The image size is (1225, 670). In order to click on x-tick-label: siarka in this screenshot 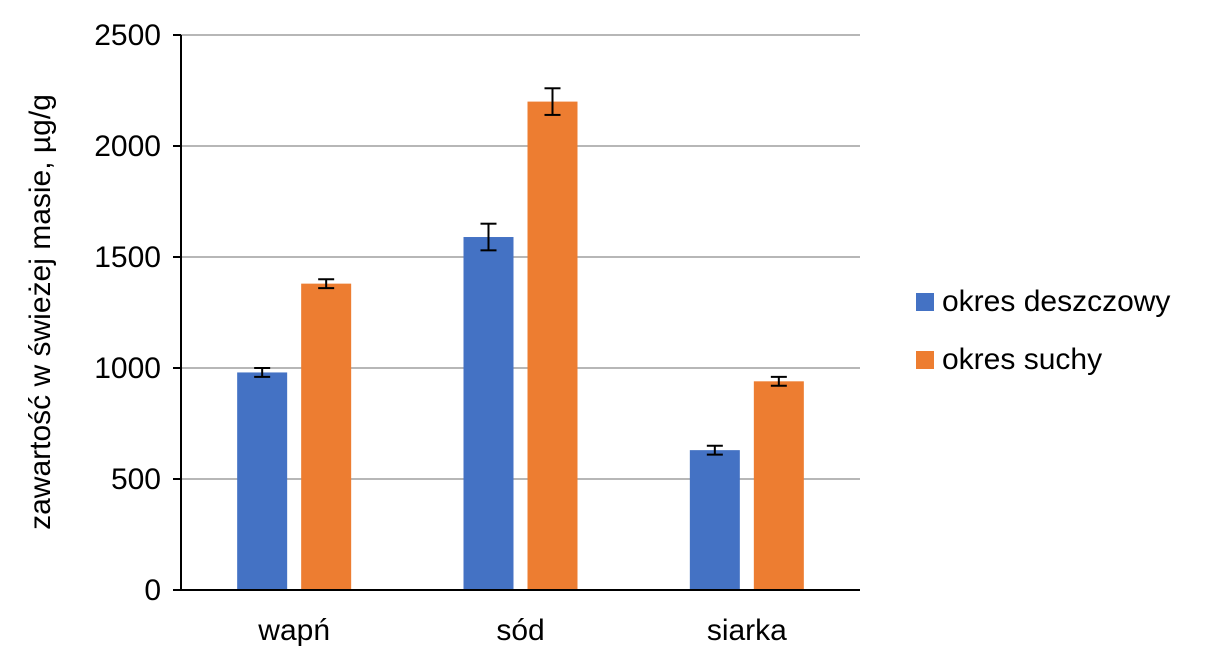, I will do `click(747, 630)`.